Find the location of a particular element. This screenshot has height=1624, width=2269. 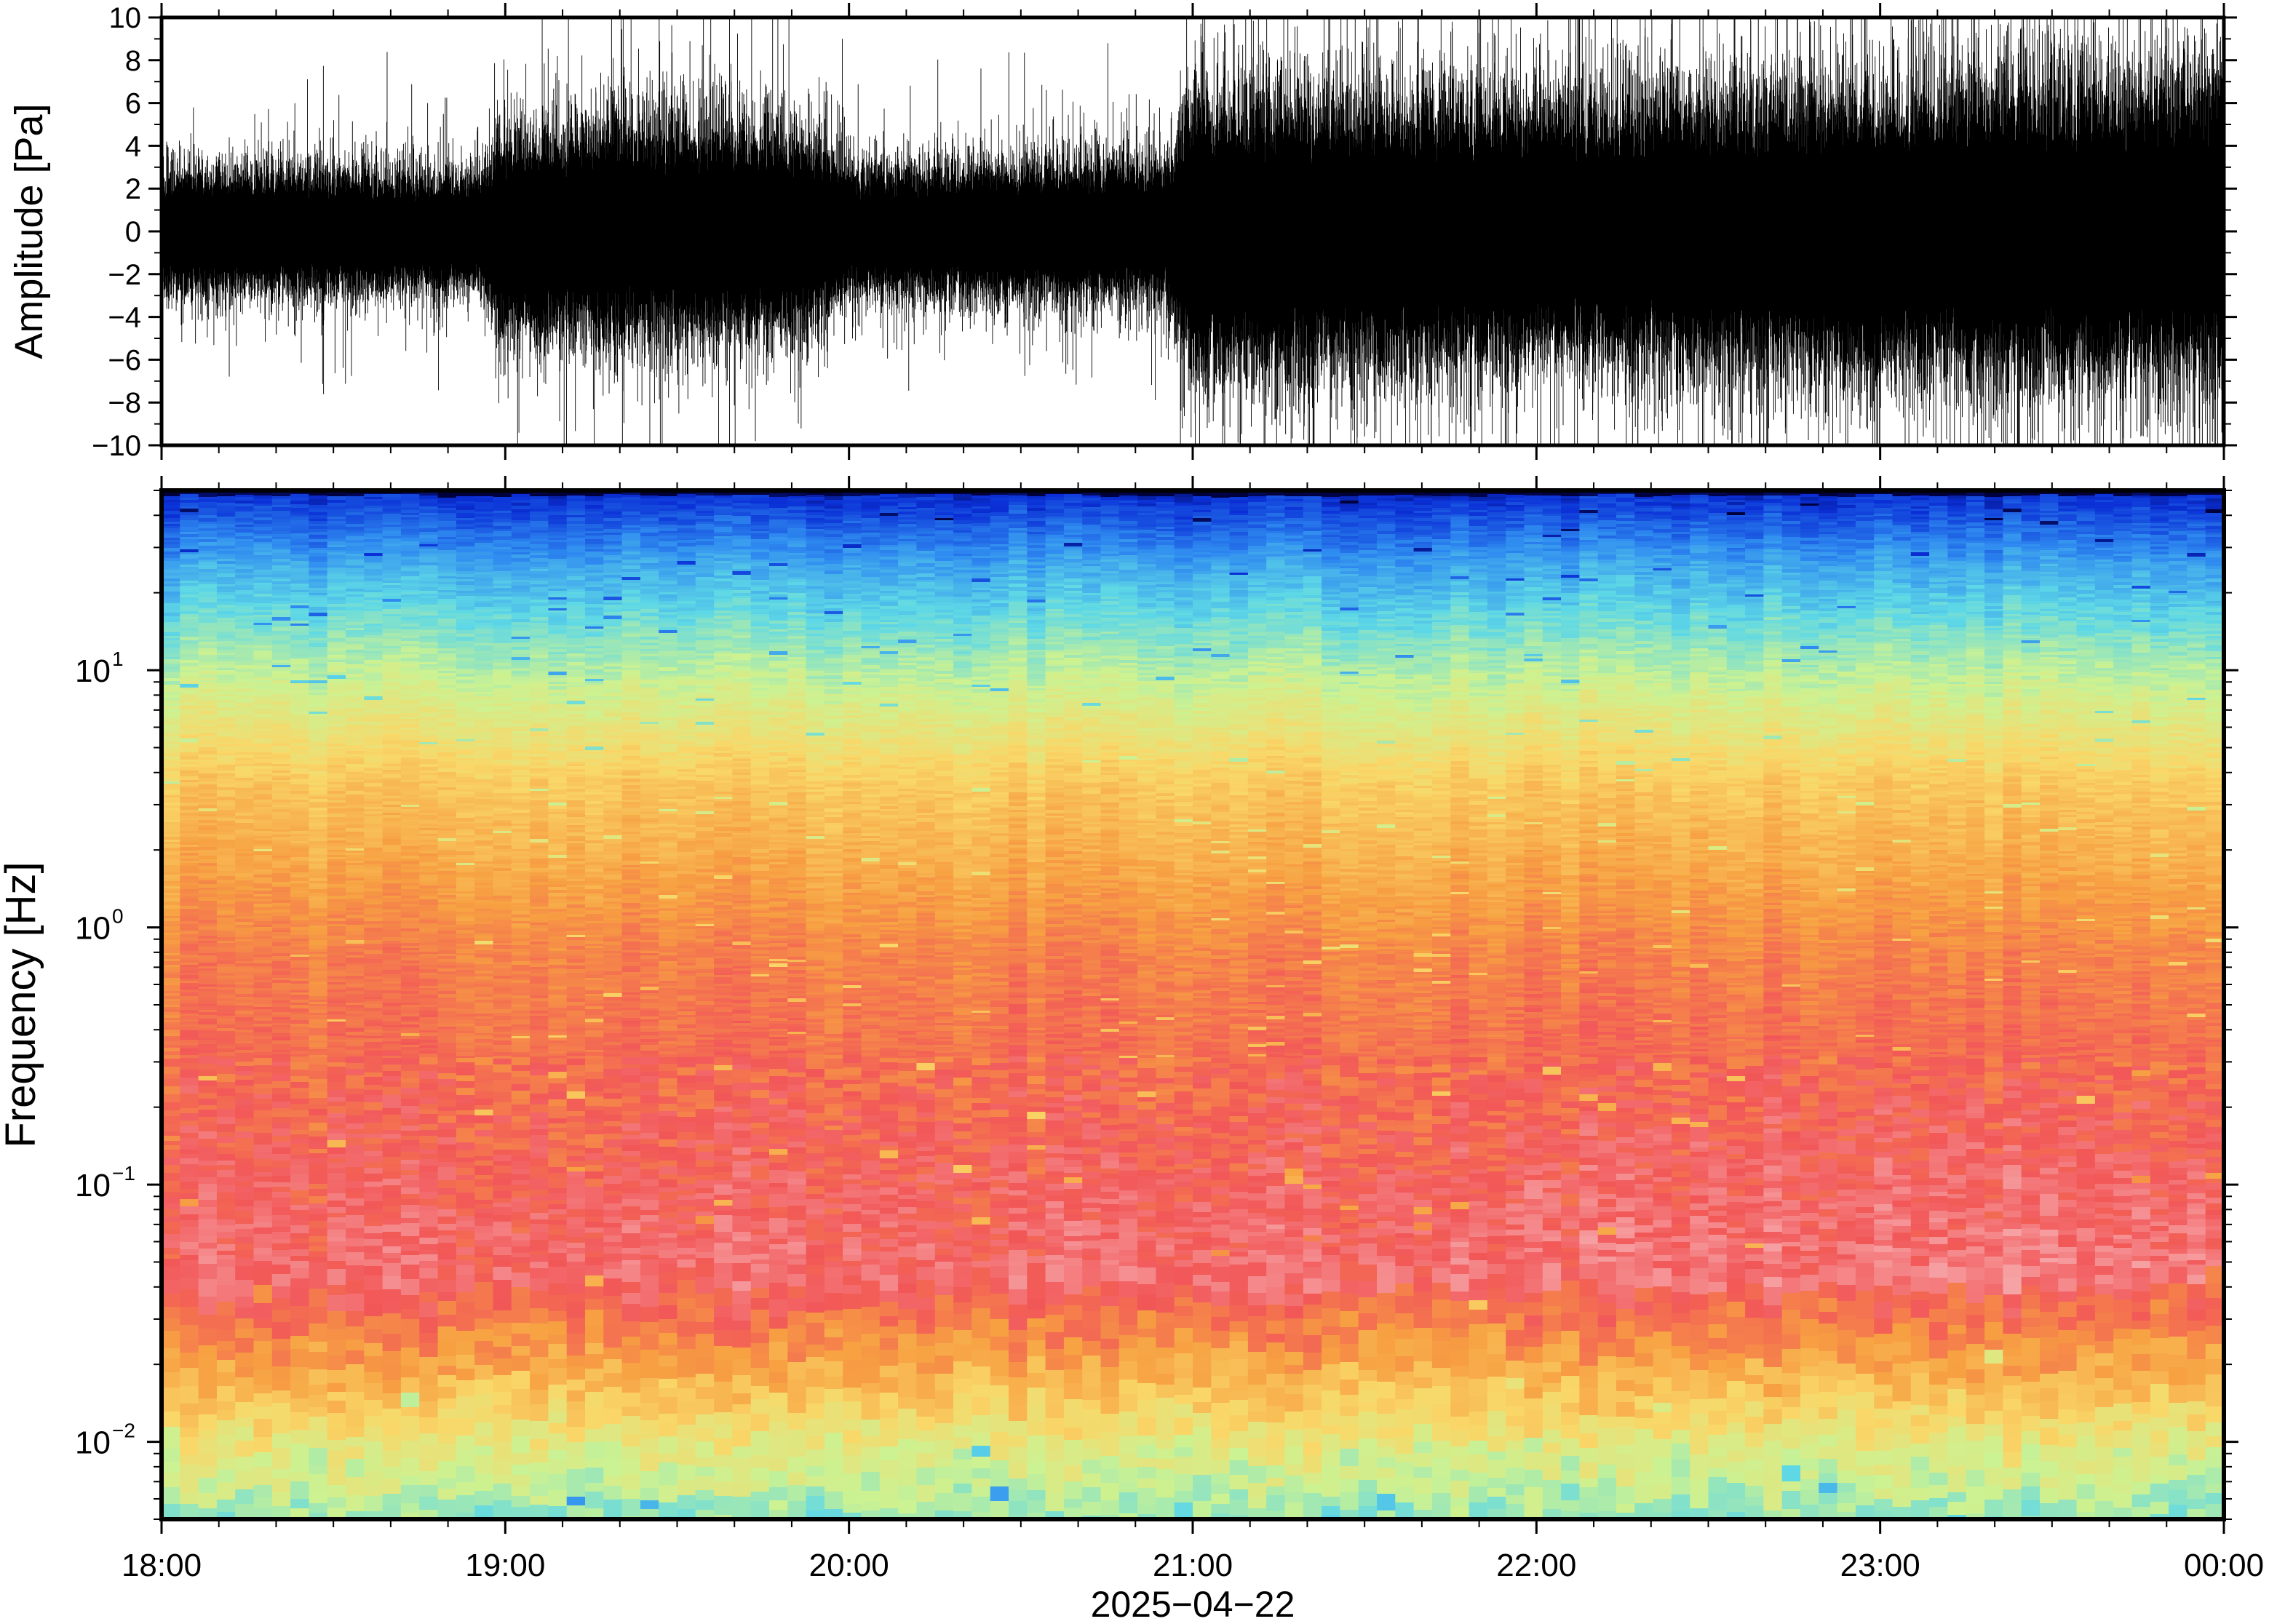

waveform-y-tick-label: −2 is located at coordinates (125, 275).